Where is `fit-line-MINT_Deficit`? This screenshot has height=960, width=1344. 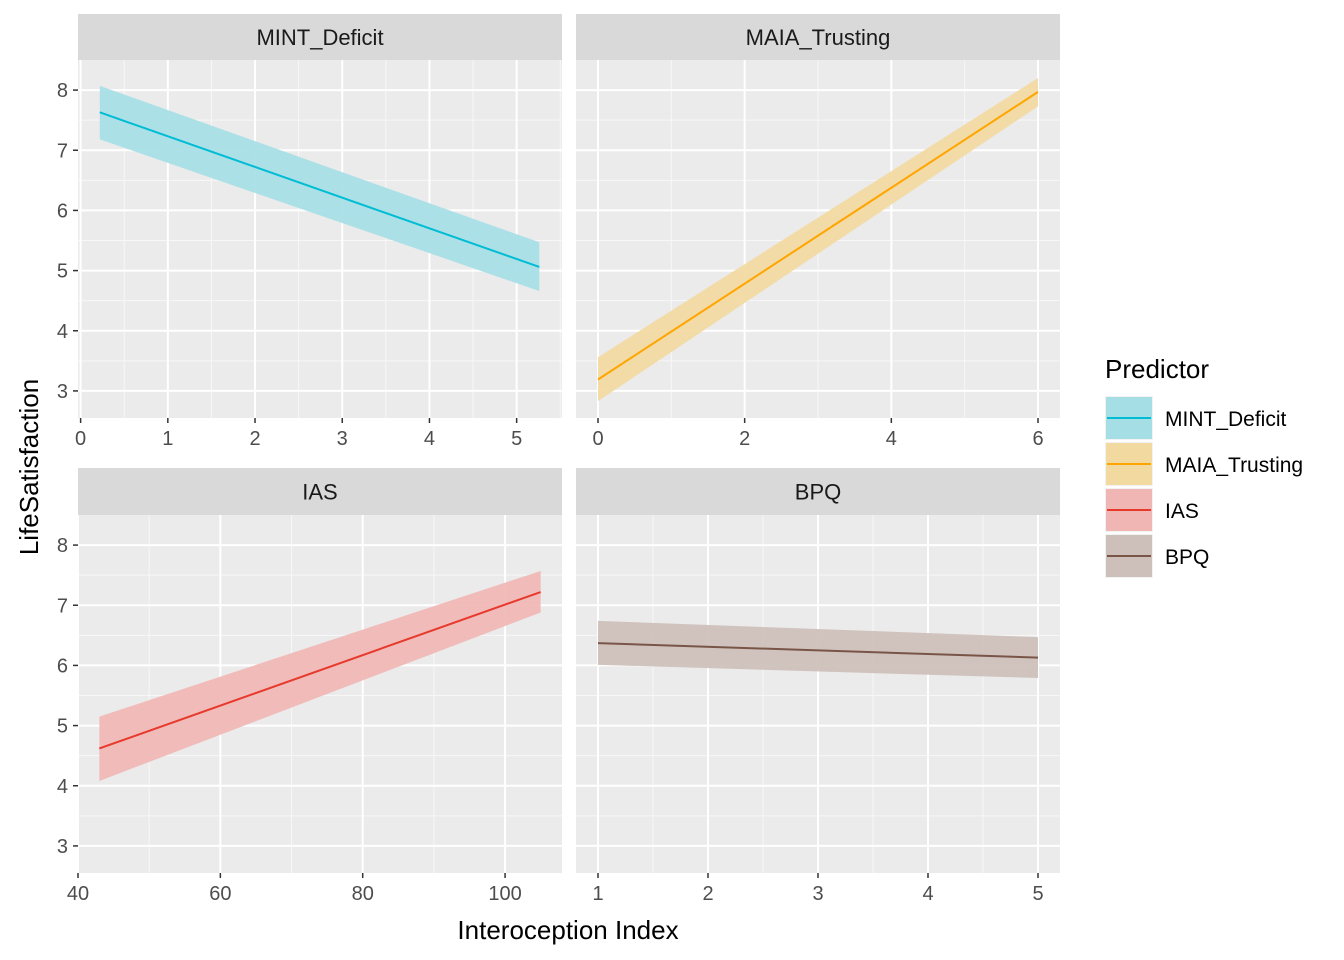 fit-line-MINT_Deficit is located at coordinates (319, 189).